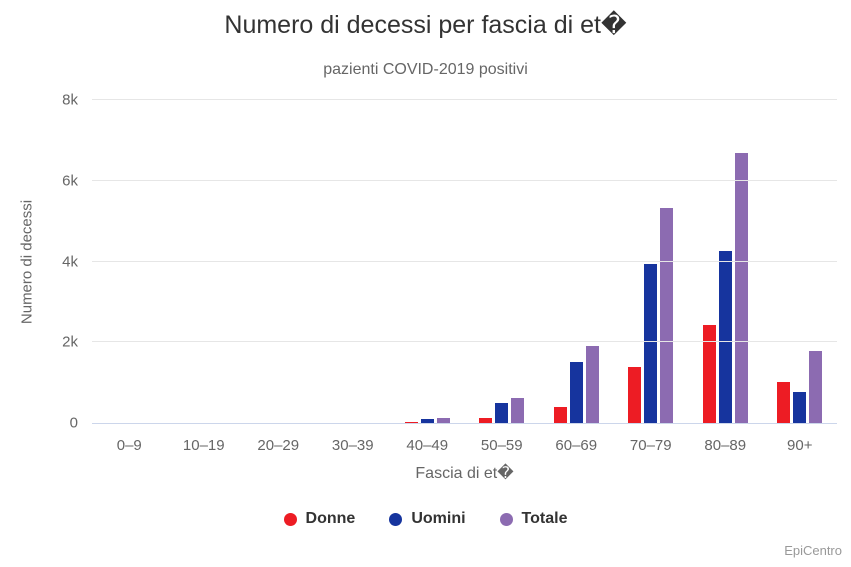 The image size is (851, 567). What do you see at coordinates (427, 445) in the screenshot?
I see `x-axis-tick-label: 40–49` at bounding box center [427, 445].